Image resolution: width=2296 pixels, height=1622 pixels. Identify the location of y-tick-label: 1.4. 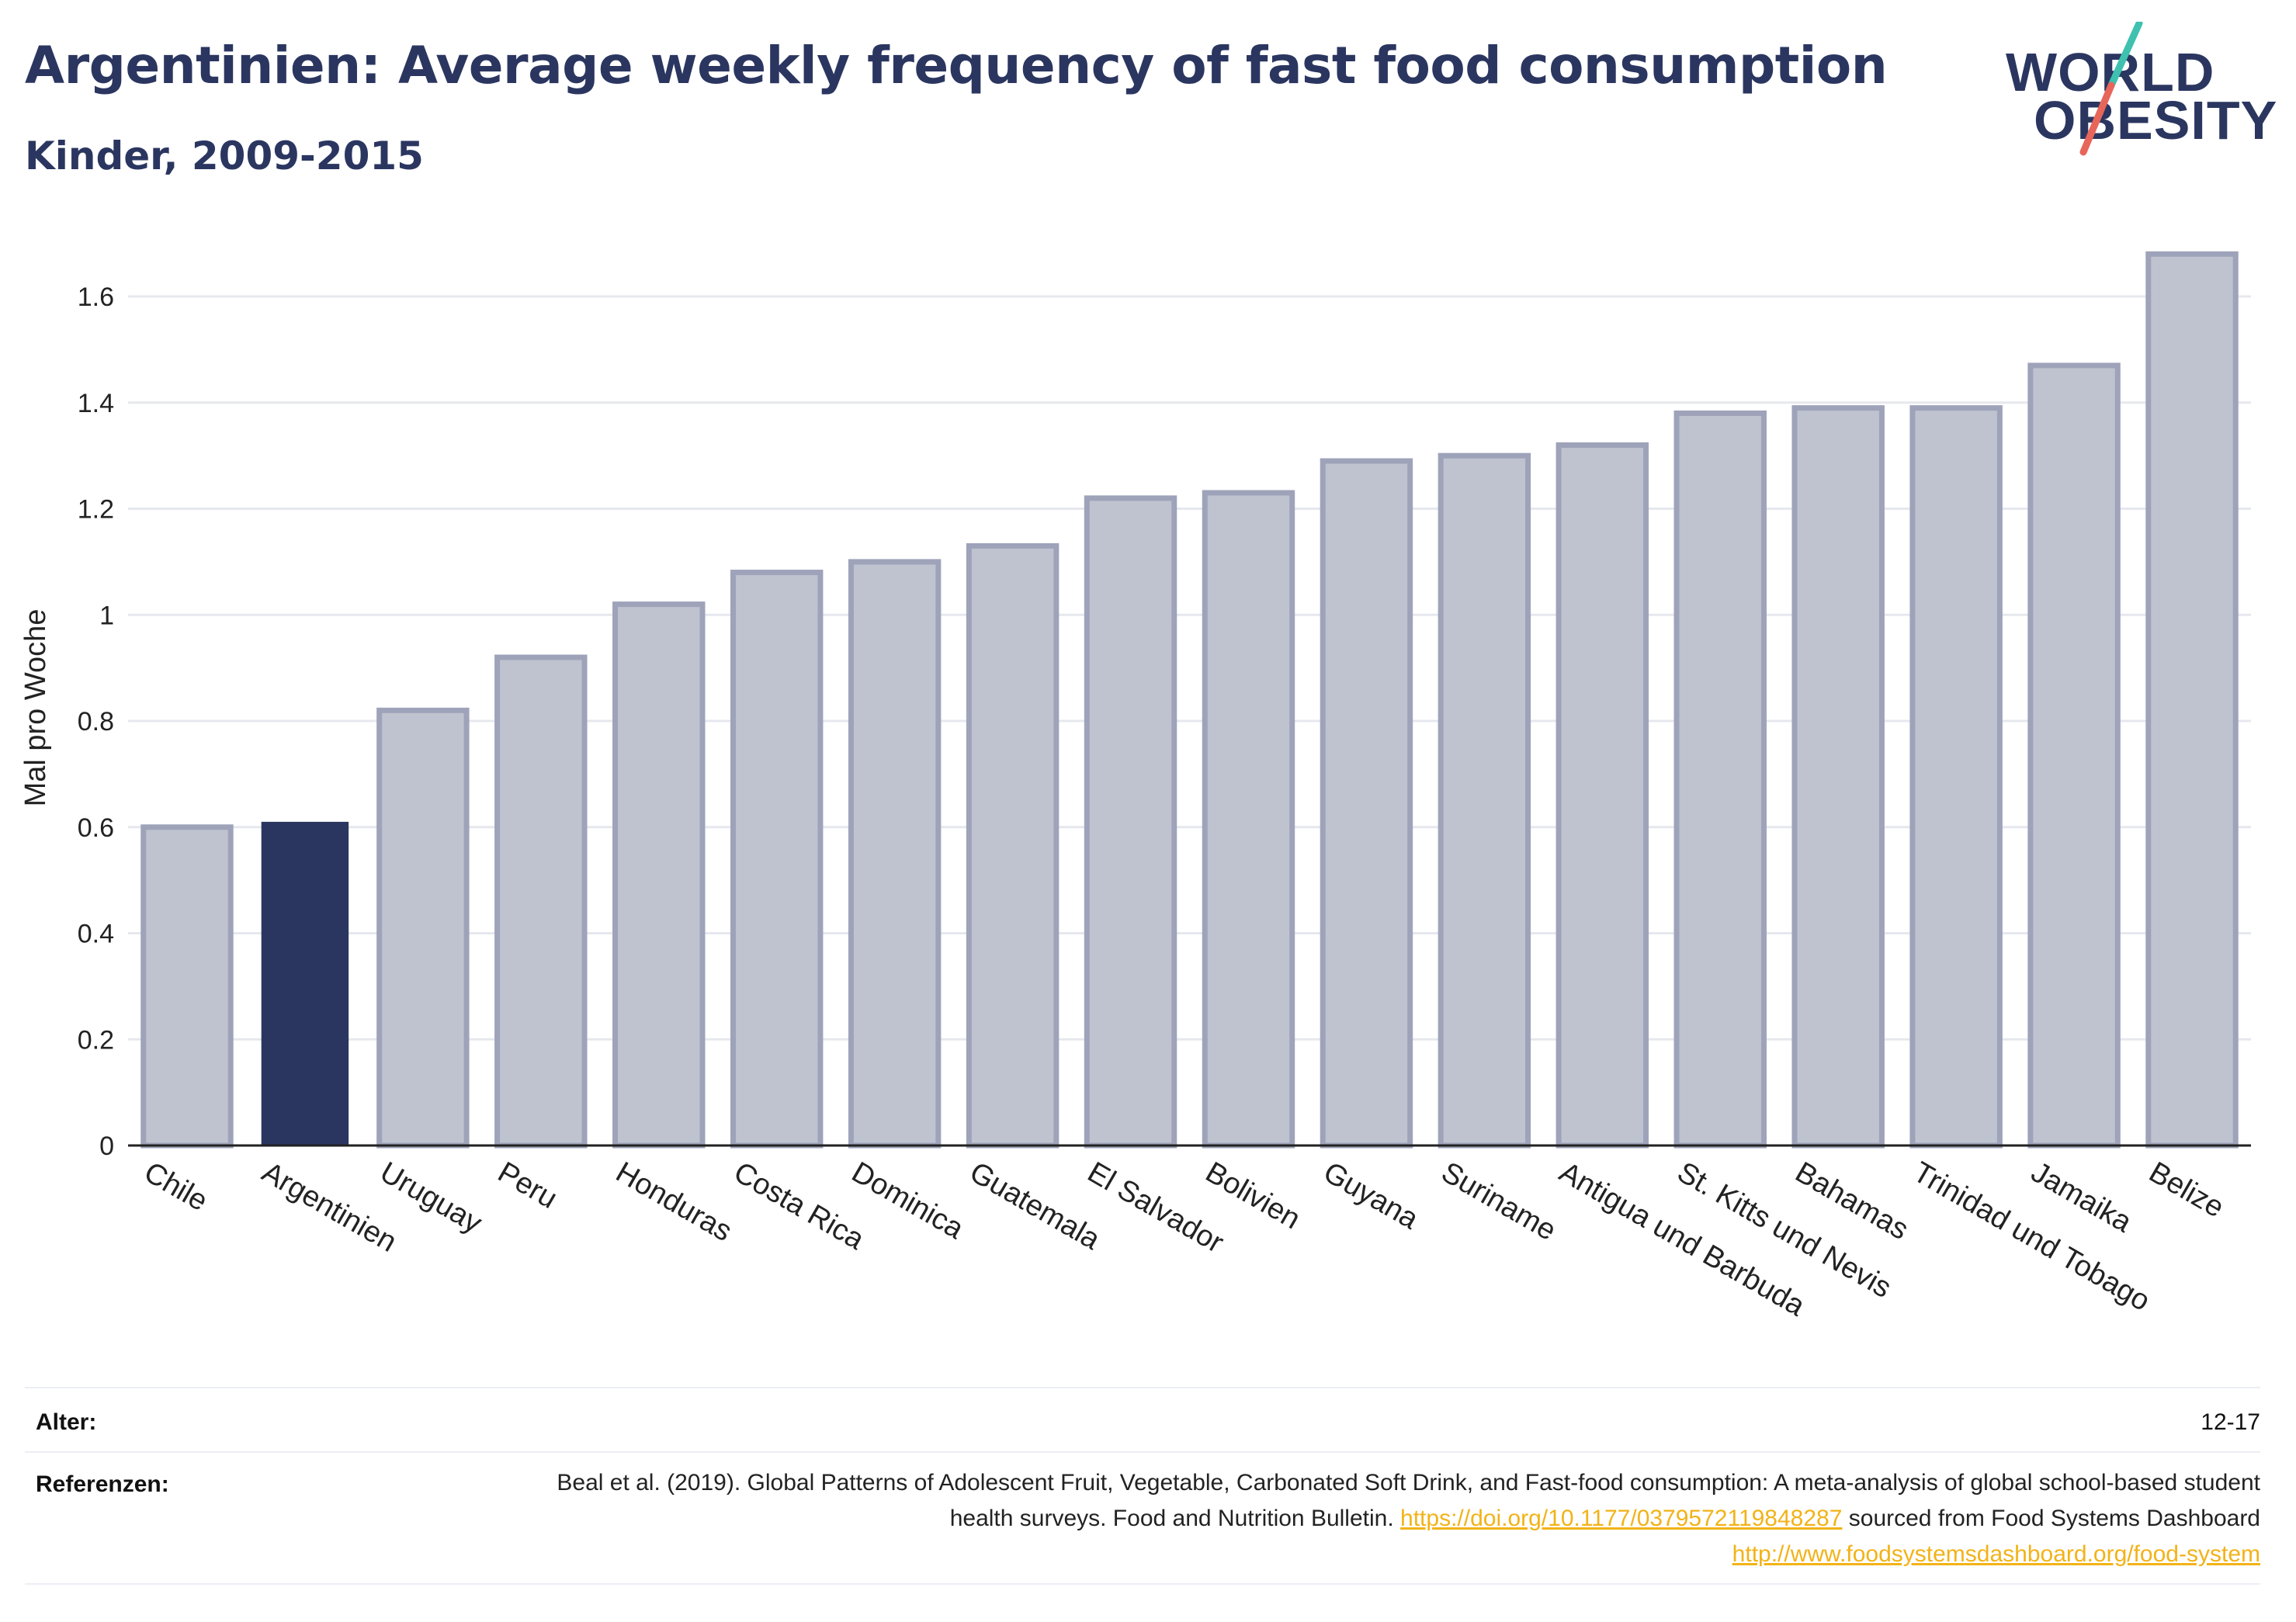
(96, 403).